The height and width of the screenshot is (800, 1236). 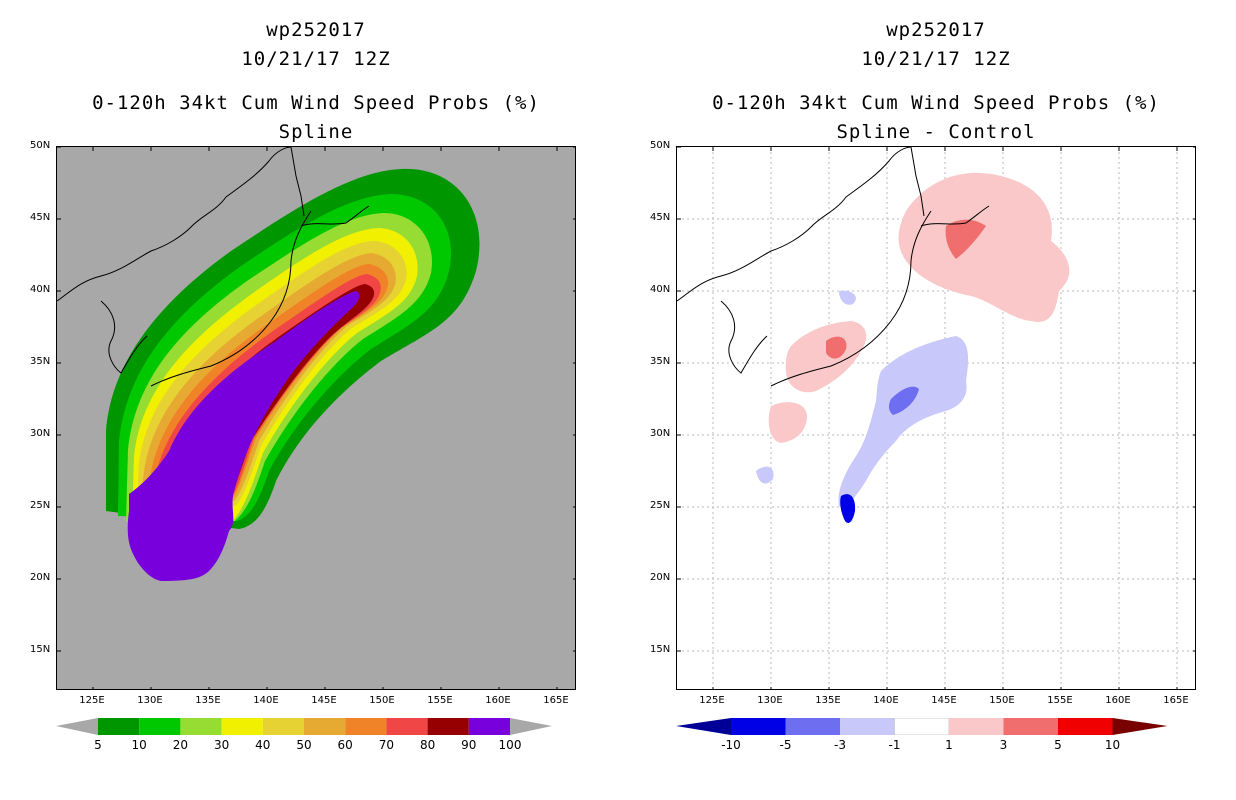 I want to click on left-colorbar, so click(x=304, y=726).